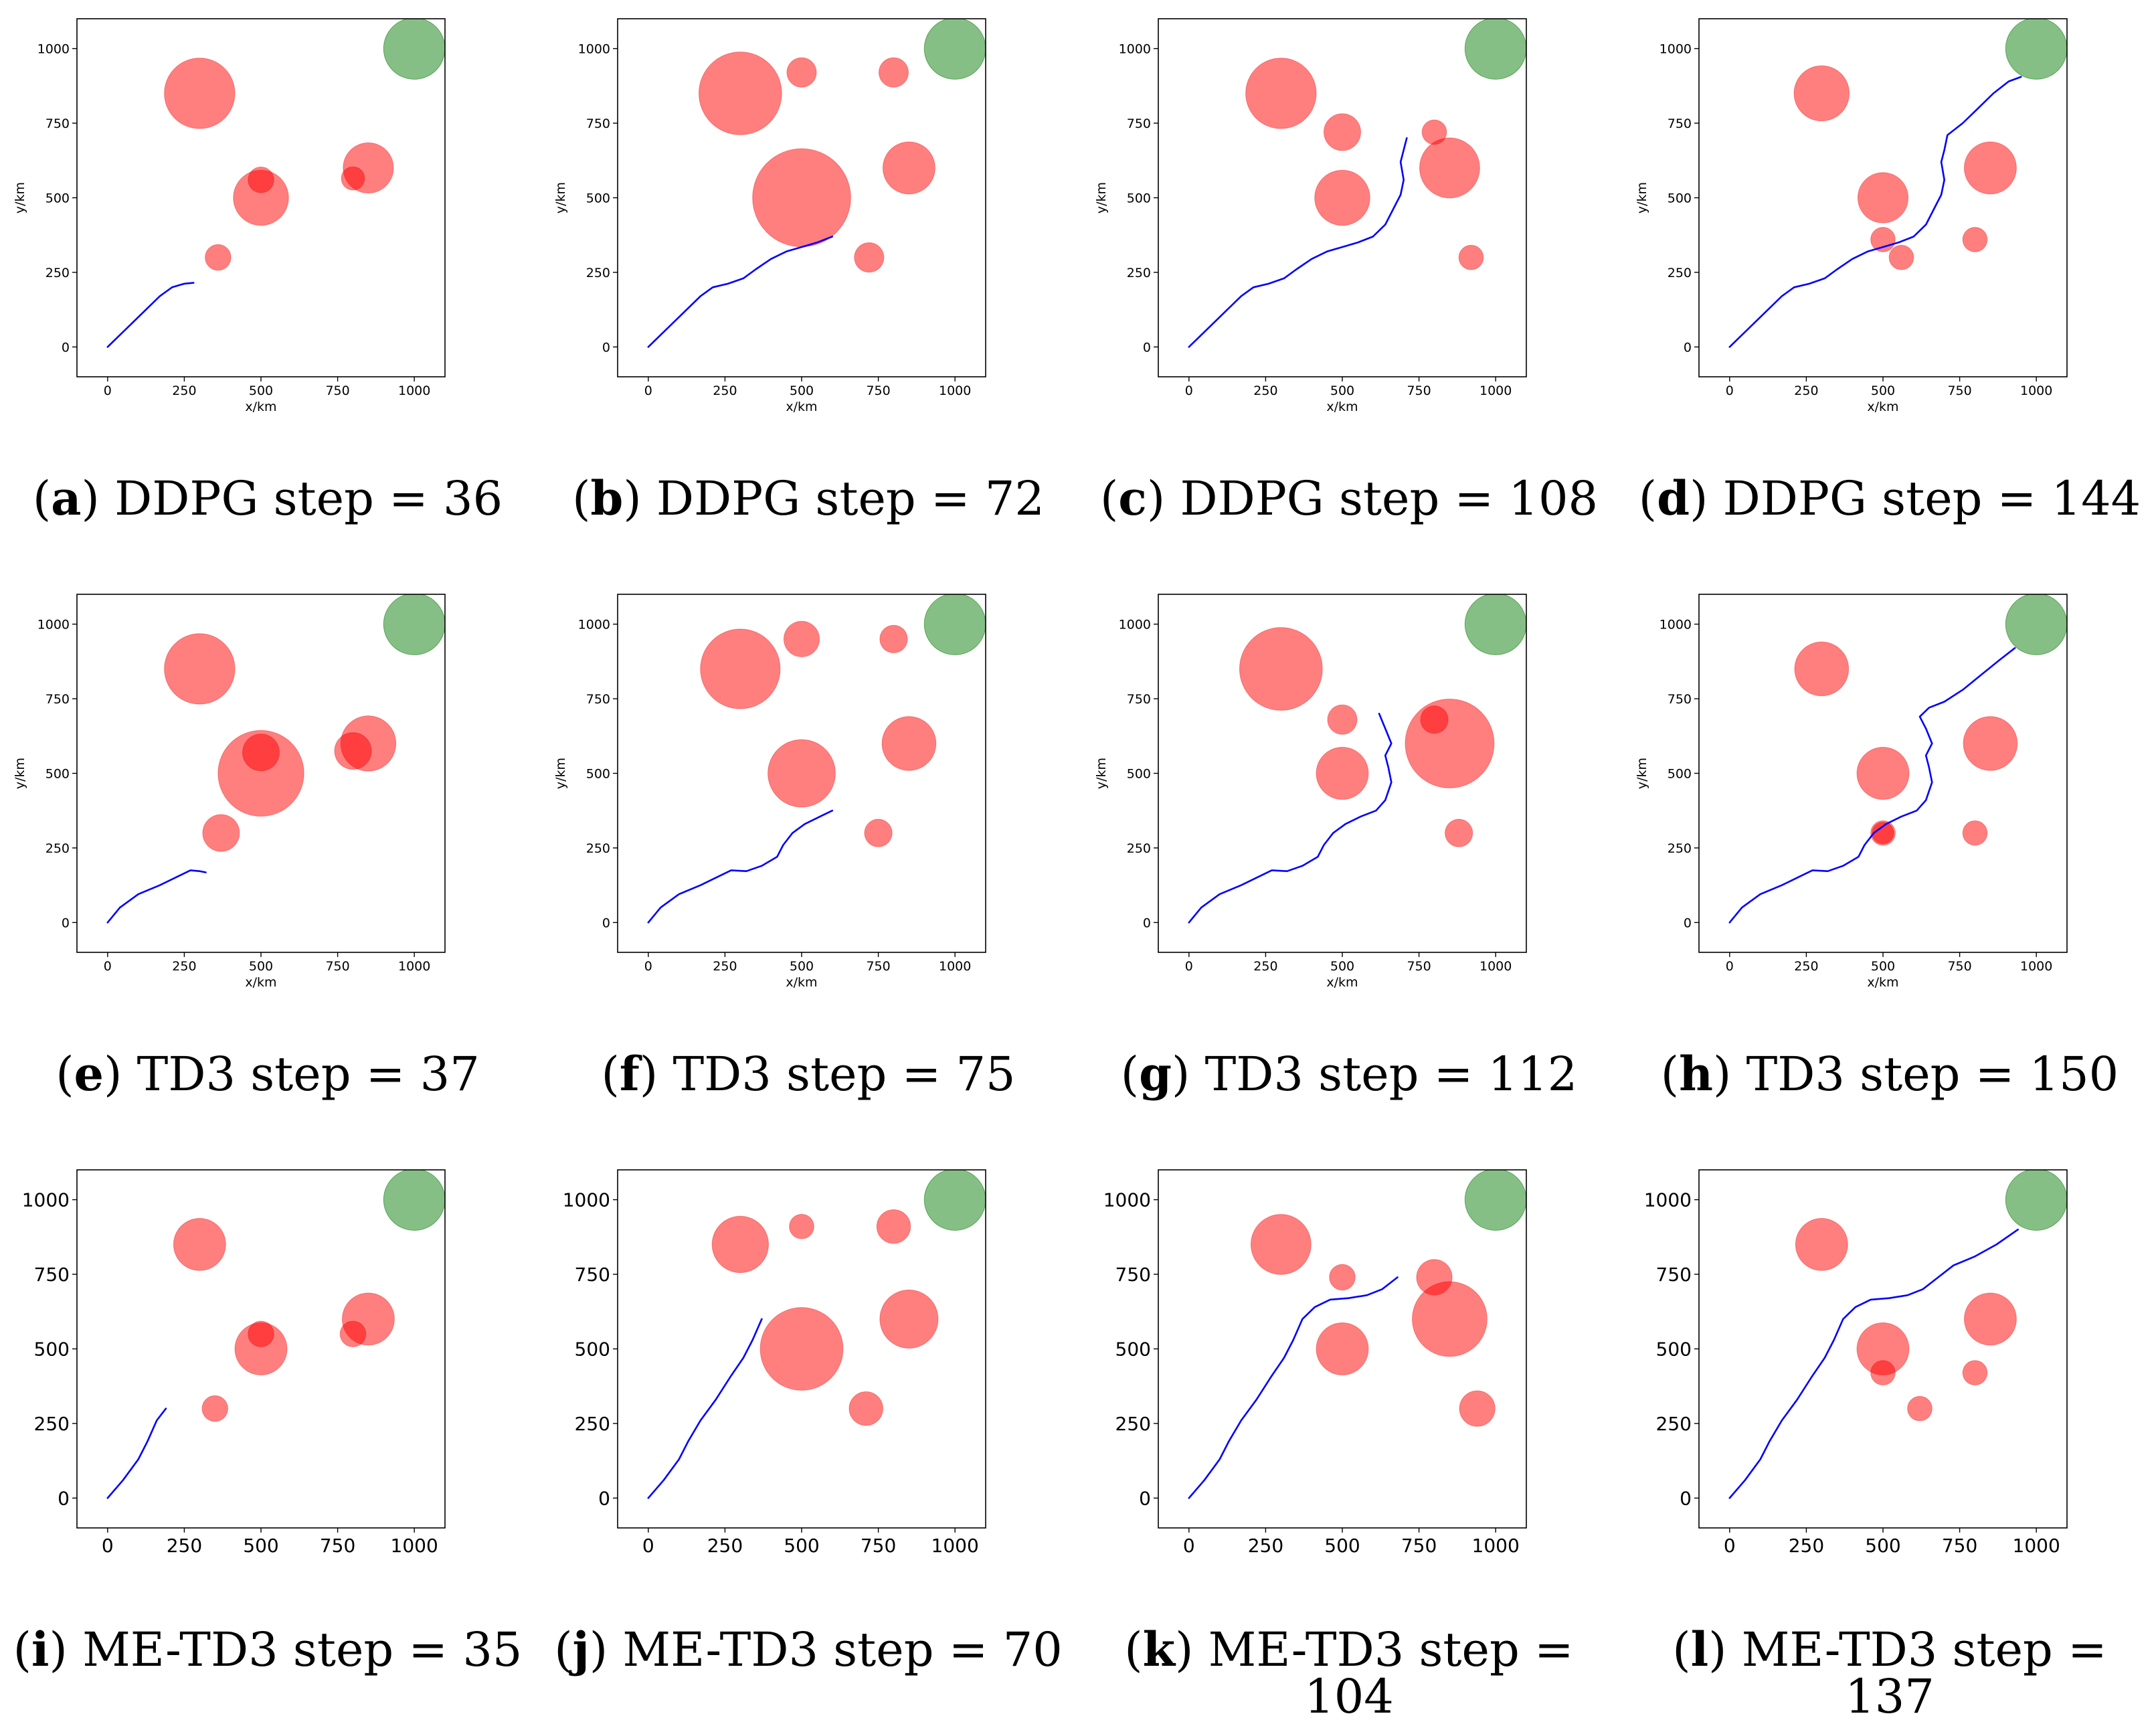  I want to click on caption-b: (b) DDPG step = 72, so click(808, 498).